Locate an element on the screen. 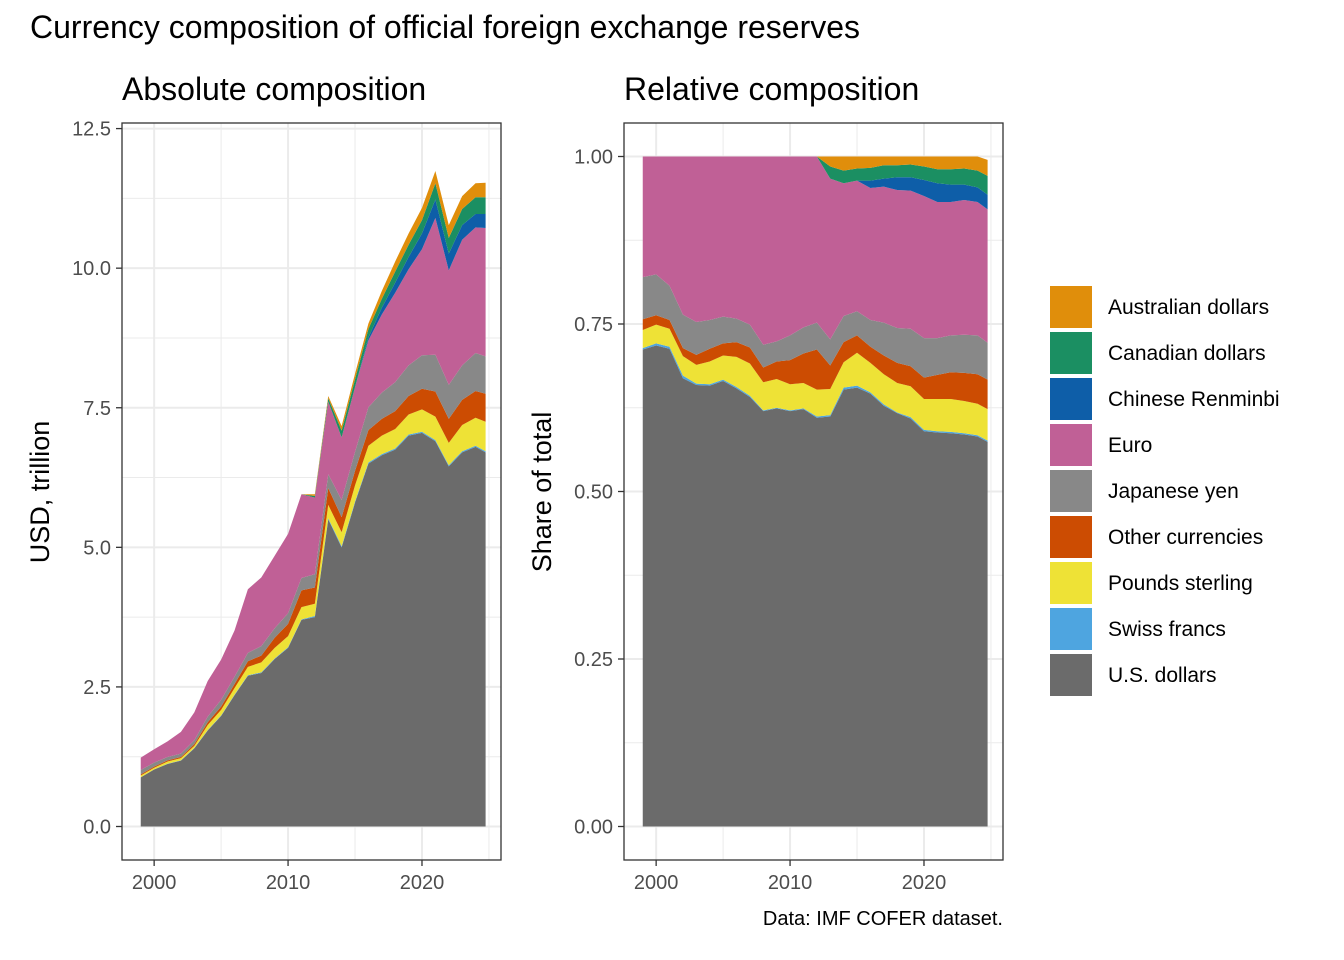 The width and height of the screenshot is (1344, 960). legend-label: Pounds sterling is located at coordinates (1180, 583).